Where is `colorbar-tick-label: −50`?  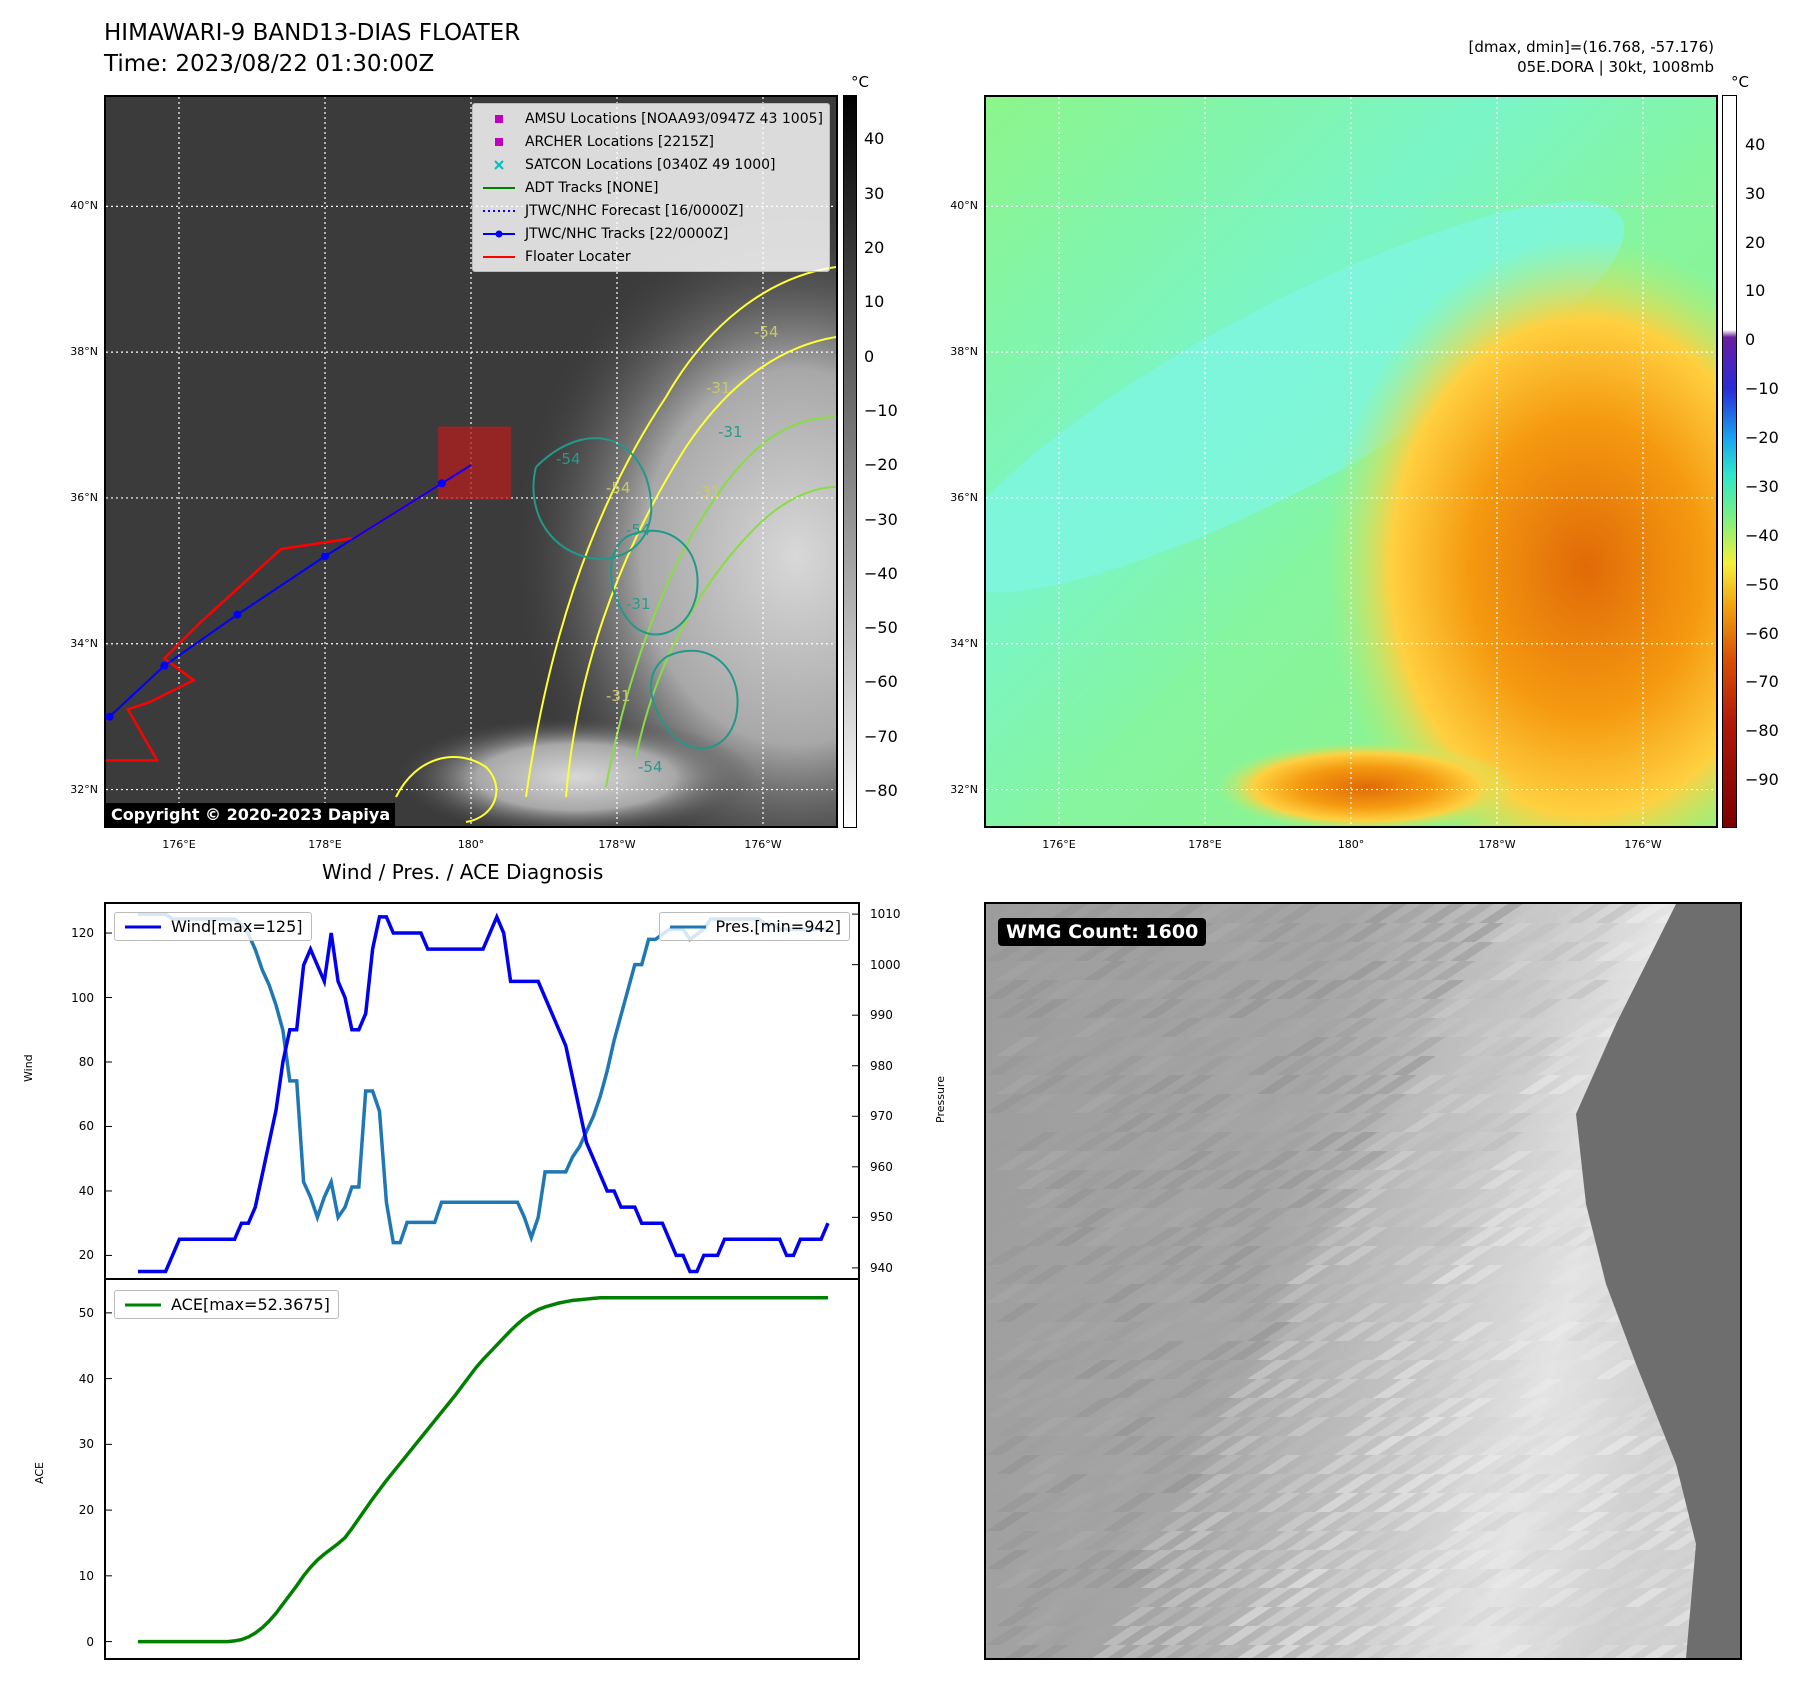
colorbar-tick-label: −50 is located at coordinates (881, 628).